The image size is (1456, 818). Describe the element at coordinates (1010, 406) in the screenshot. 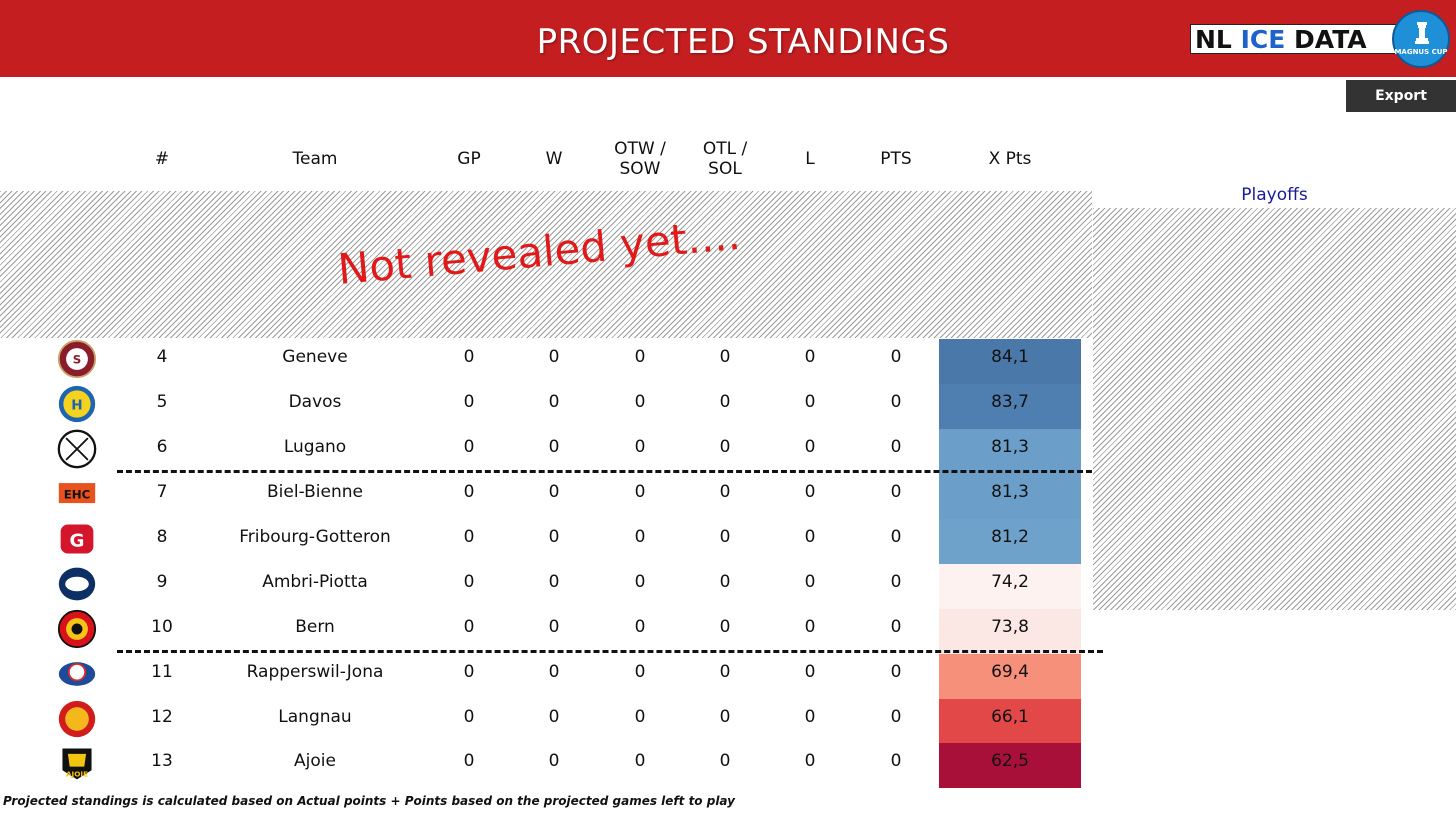

I see `xpts-cell: 83,7` at that location.